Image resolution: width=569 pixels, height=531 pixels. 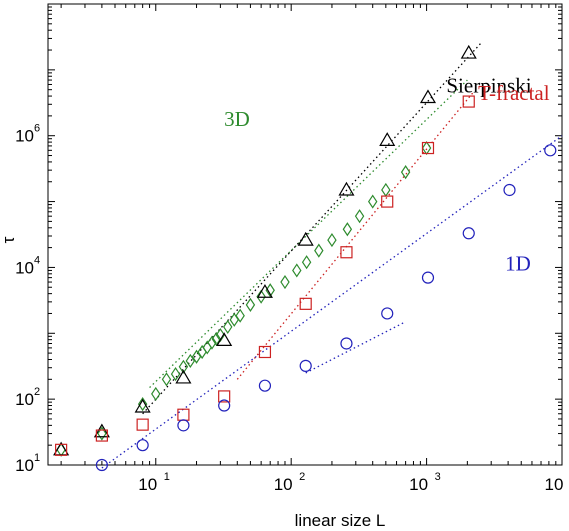 What do you see at coordinates (9, 239) in the screenshot?
I see `y-axis-title: τ` at bounding box center [9, 239].